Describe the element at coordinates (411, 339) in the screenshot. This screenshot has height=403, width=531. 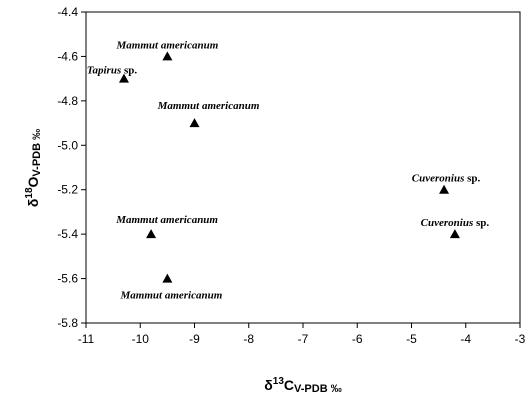
I see `x-tick-label: -5` at that location.